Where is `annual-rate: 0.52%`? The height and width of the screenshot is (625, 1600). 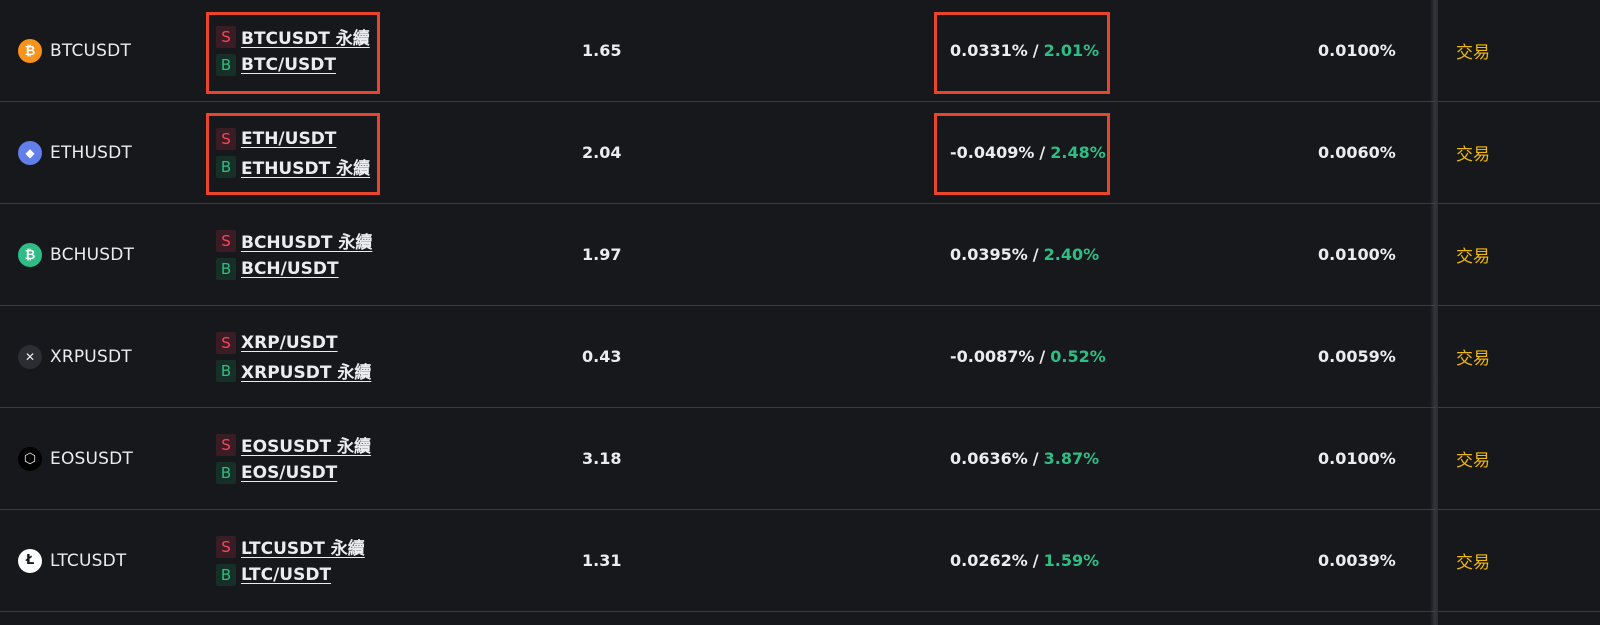
annual-rate: 0.52% is located at coordinates (1078, 356).